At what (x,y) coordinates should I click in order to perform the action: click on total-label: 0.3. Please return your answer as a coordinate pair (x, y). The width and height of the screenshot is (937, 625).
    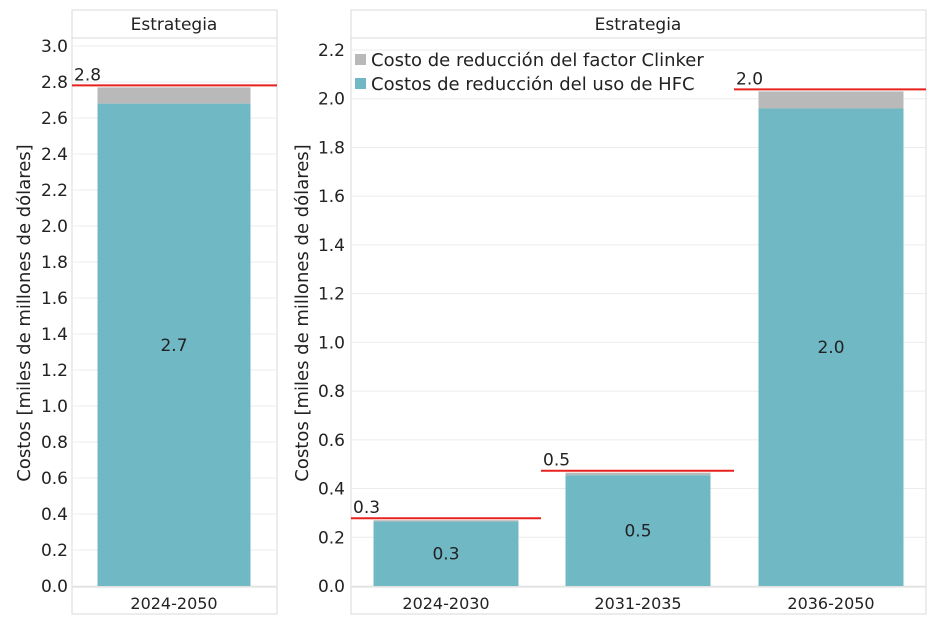
    Looking at the image, I should click on (366, 508).